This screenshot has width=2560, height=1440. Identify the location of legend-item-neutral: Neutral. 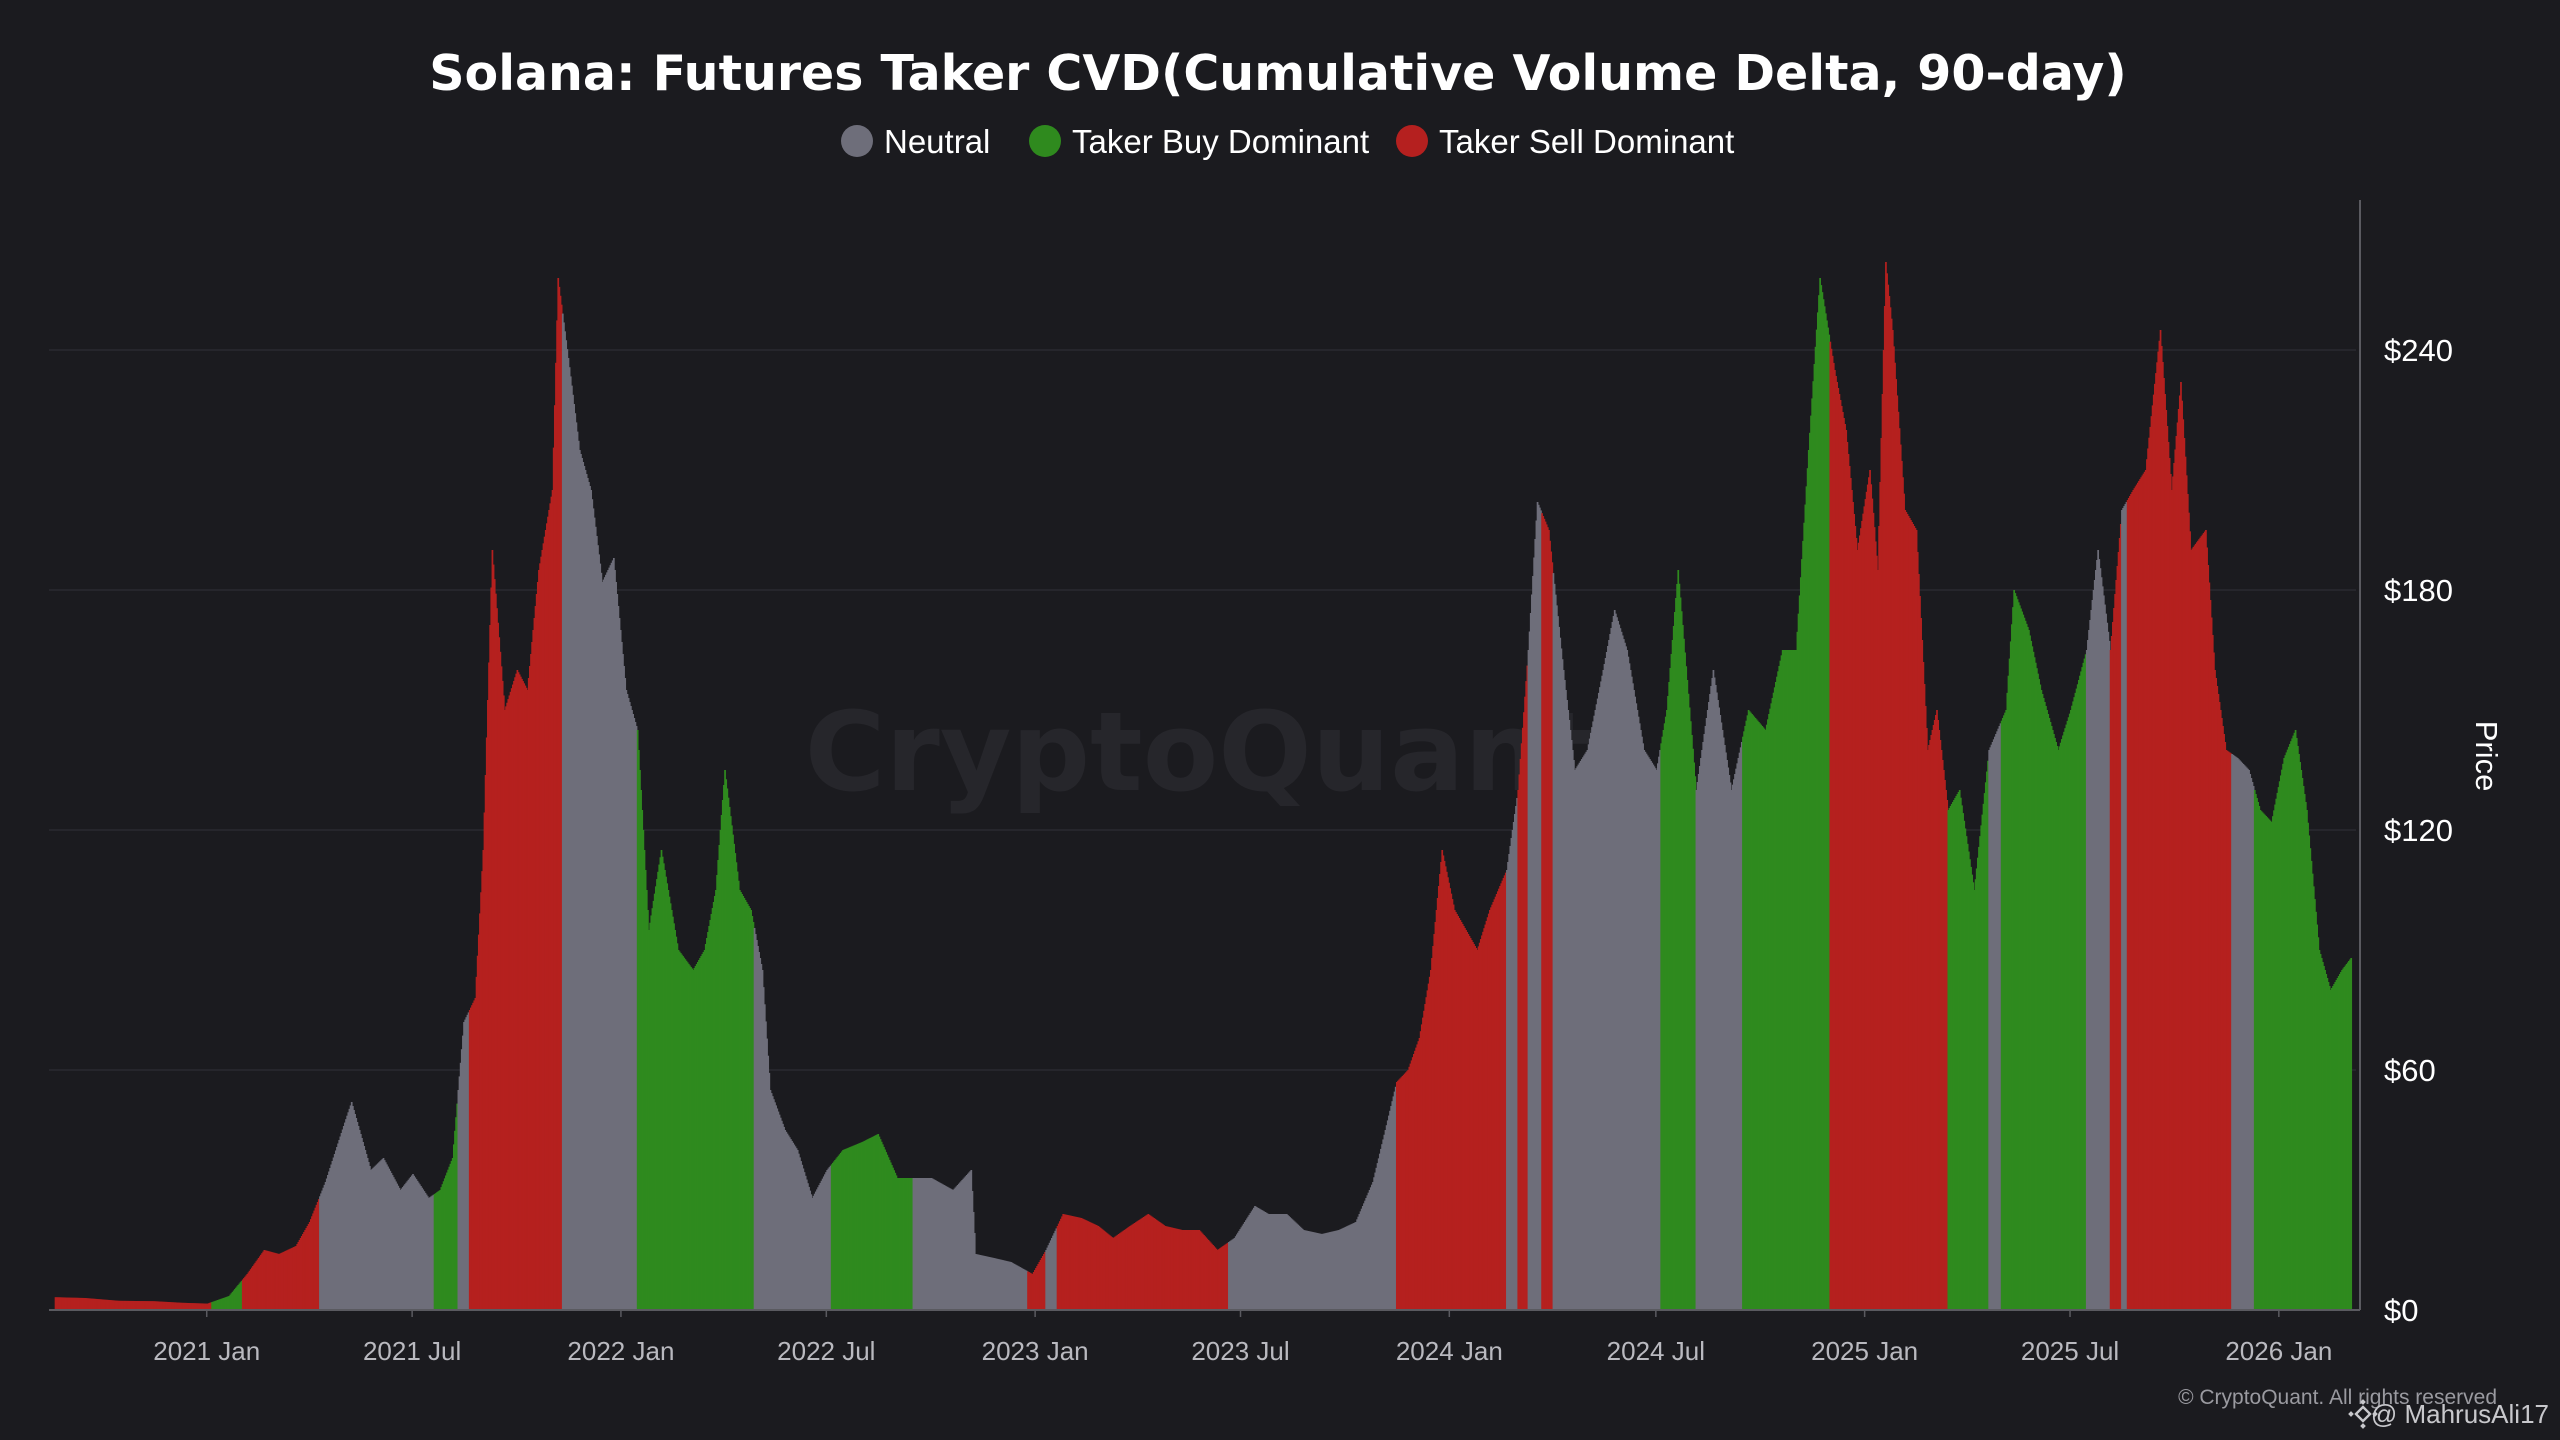
(915, 141).